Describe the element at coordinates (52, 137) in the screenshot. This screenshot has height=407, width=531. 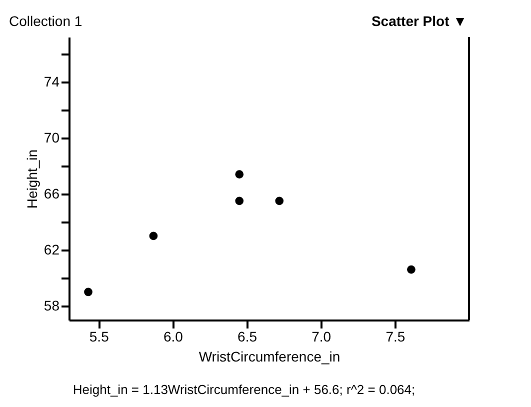
I see `y-tick-label: 70` at that location.